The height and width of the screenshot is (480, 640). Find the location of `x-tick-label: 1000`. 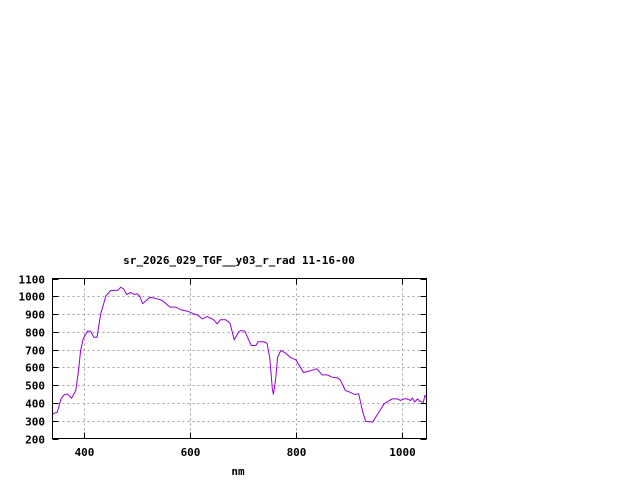

x-tick-label: 1000 is located at coordinates (402, 452).